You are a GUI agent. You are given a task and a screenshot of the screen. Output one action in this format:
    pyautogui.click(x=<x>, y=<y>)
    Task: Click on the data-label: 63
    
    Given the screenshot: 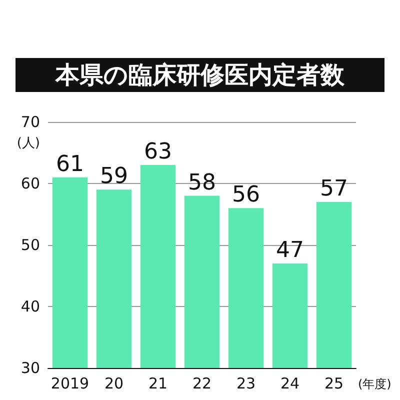 What is the action you would take?
    pyautogui.click(x=158, y=152)
    